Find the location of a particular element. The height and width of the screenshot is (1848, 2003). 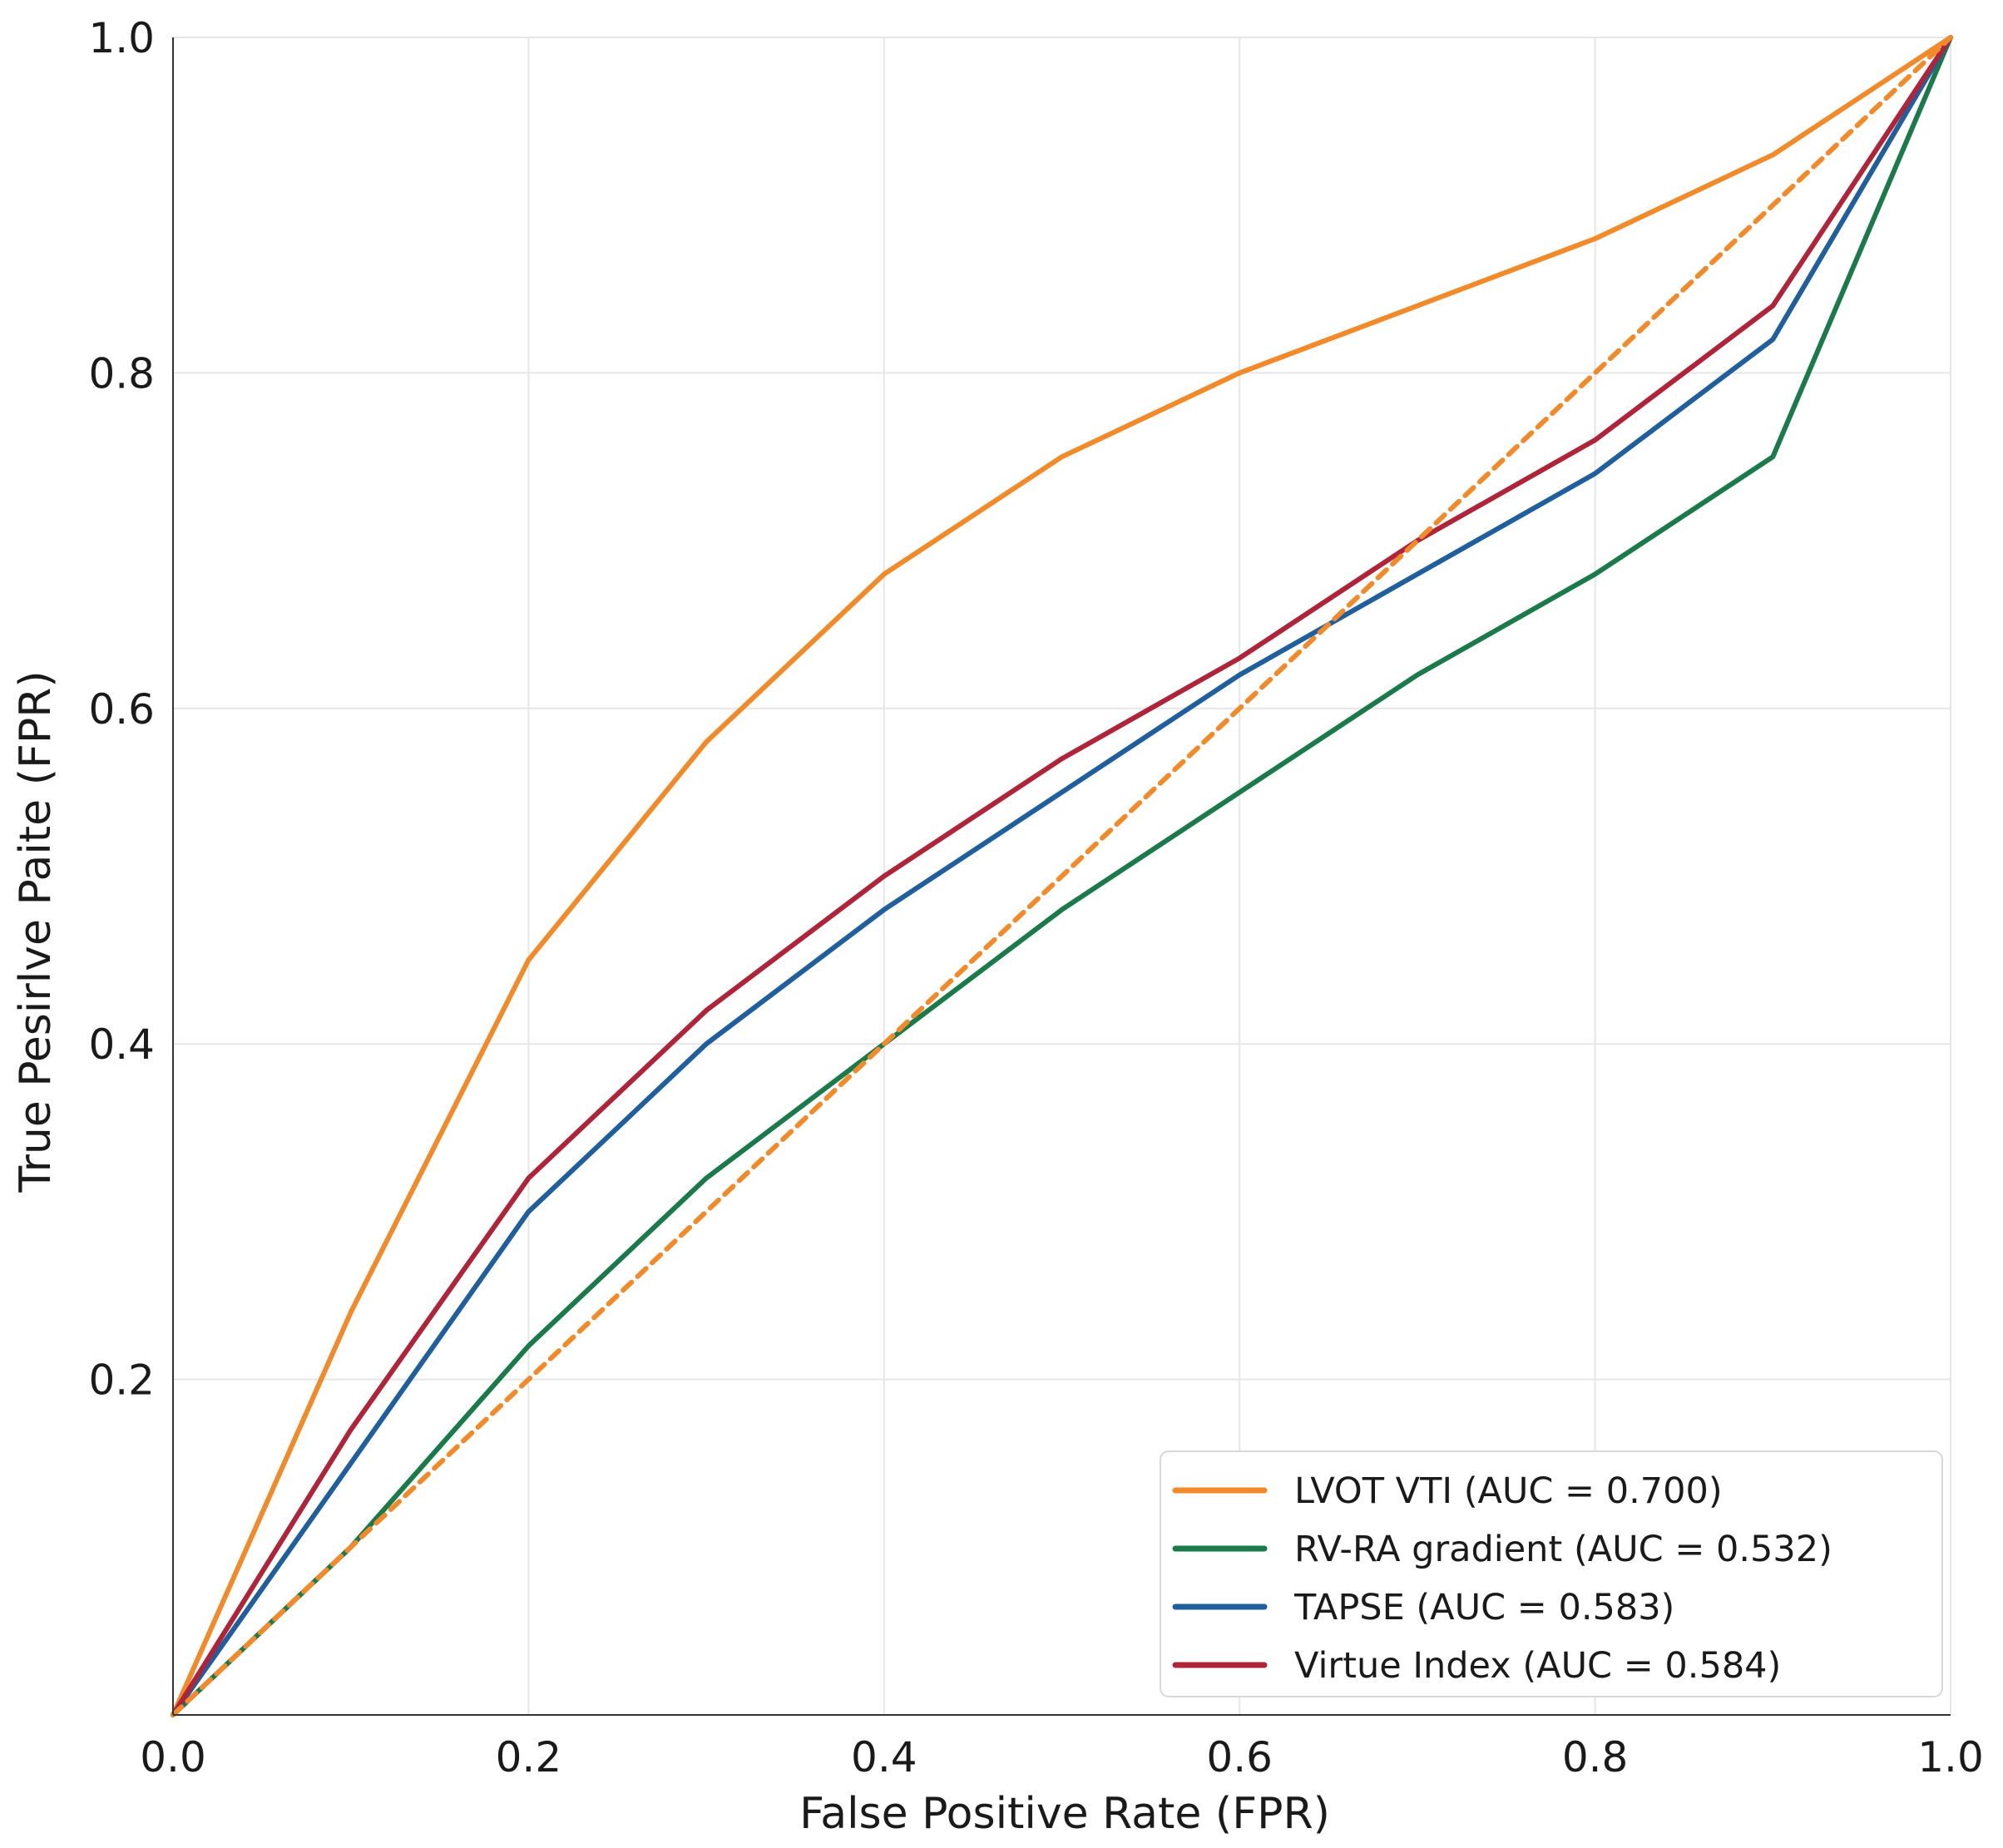

x-tick-label: 0.6 is located at coordinates (1239, 1757).